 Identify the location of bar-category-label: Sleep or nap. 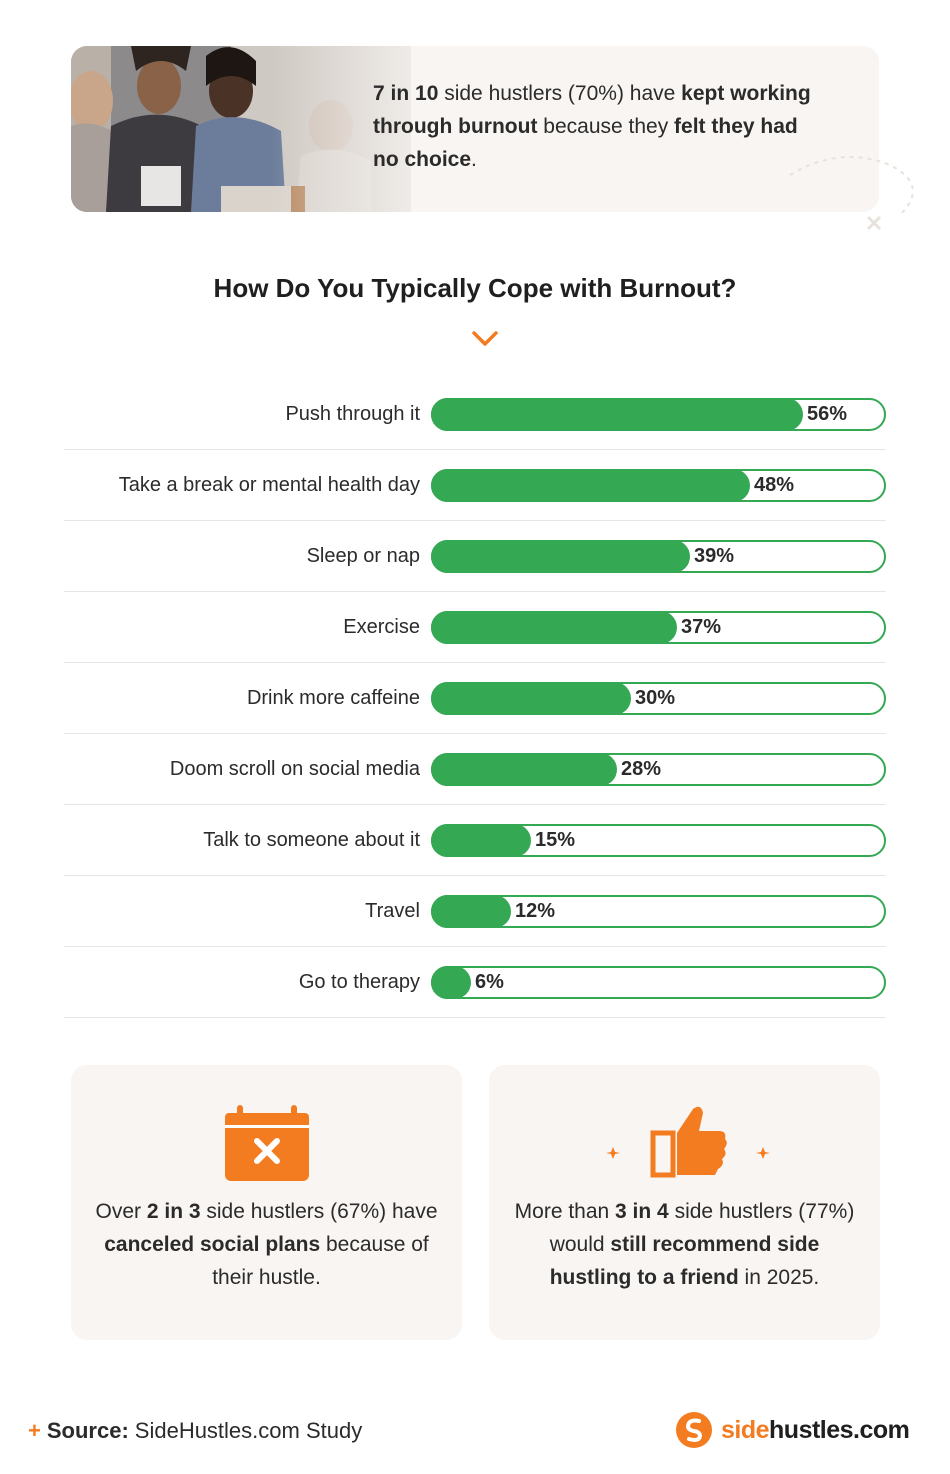
(363, 556).